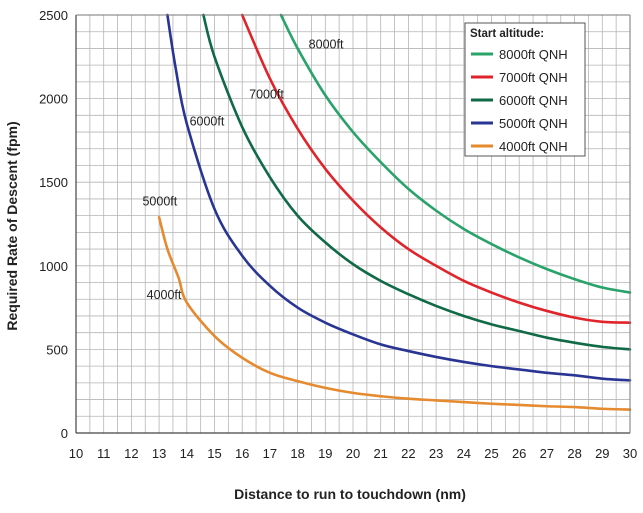 This screenshot has width=643, height=513. I want to click on x-tick-label: 30, so click(630, 453).